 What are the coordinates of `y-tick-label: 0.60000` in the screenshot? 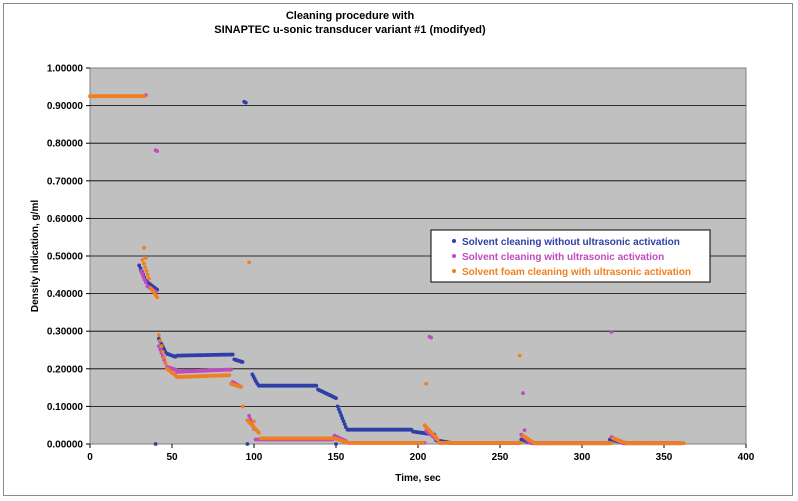 It's located at (65, 219).